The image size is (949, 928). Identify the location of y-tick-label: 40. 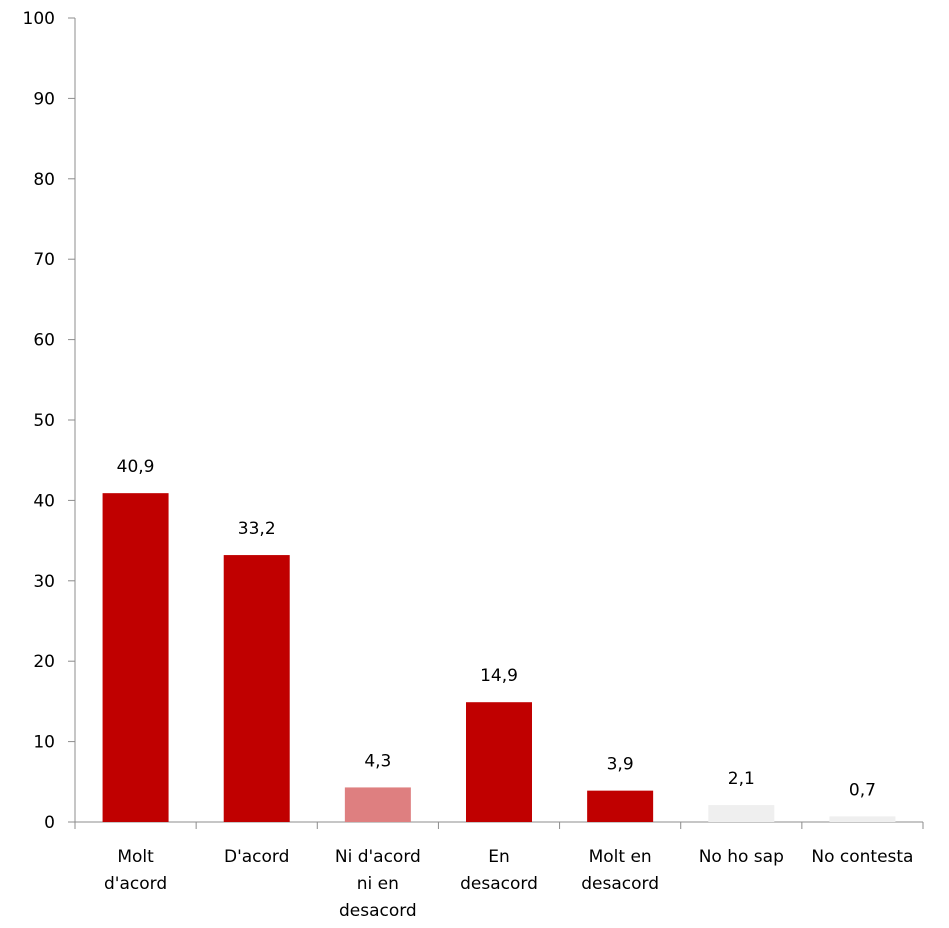
(44, 501).